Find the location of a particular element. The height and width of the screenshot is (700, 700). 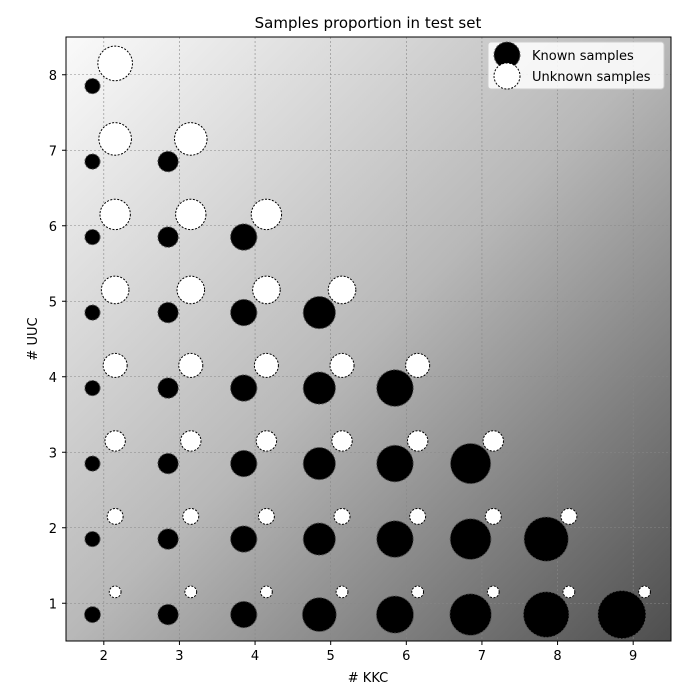

x-tick-label: 3 is located at coordinates (179, 656).